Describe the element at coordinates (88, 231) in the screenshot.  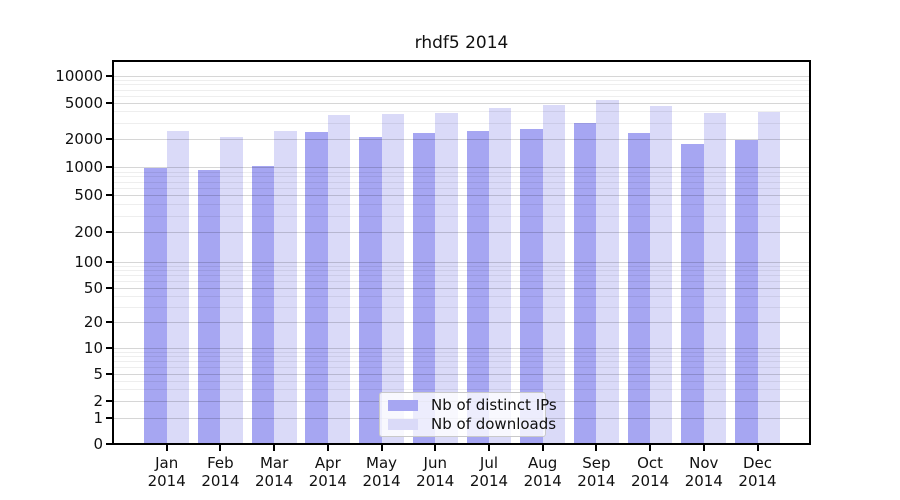
I see `y-tick-label: 200` at that location.